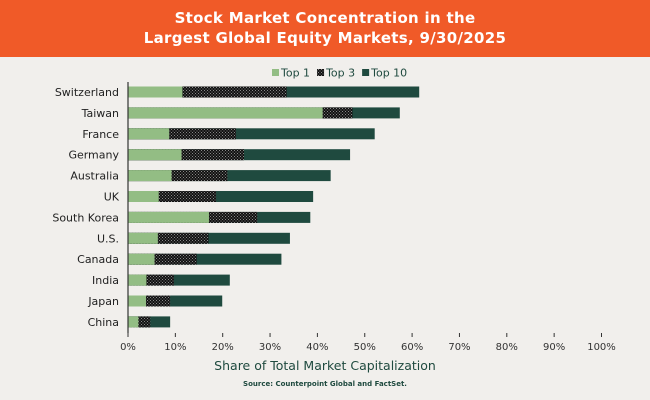 This screenshot has height=400, width=650. What do you see at coordinates (365, 347) in the screenshot?
I see `x-tick-label: 50%` at bounding box center [365, 347].